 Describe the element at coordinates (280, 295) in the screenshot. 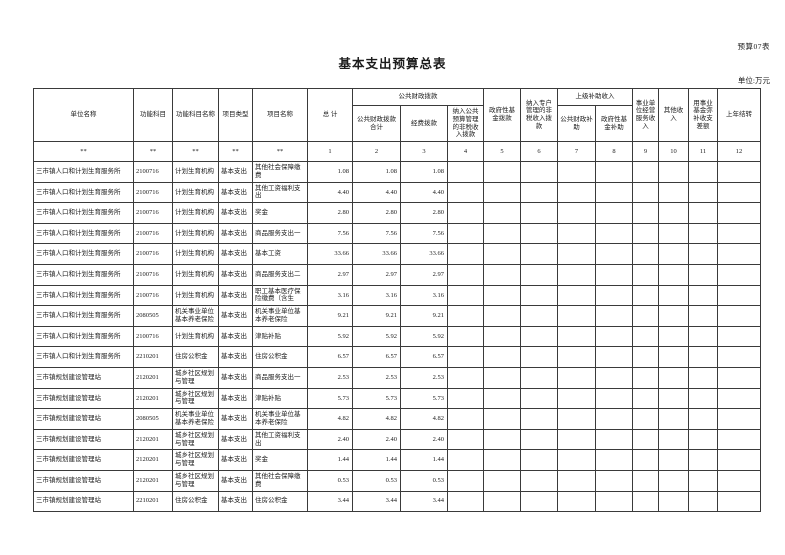

I see `cell-proj-name: 职工基本医疗保险缴费（含生` at that location.